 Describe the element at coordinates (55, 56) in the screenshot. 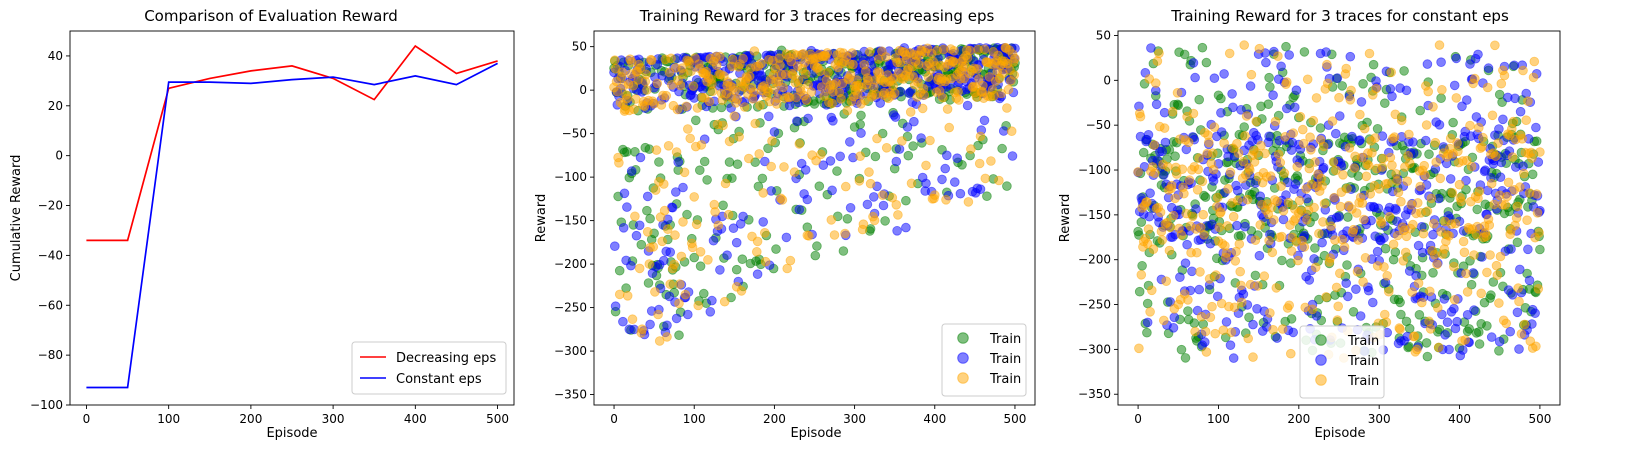

I see `y-tick-label: 40` at that location.